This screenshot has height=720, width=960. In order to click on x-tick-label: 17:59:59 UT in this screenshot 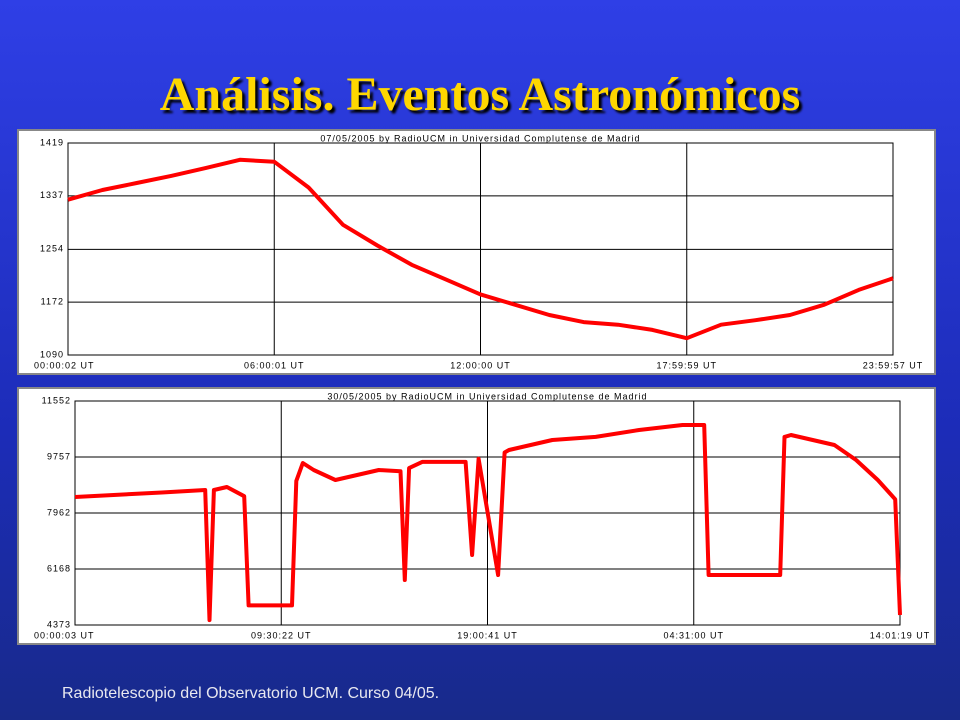, I will do `click(686, 365)`.